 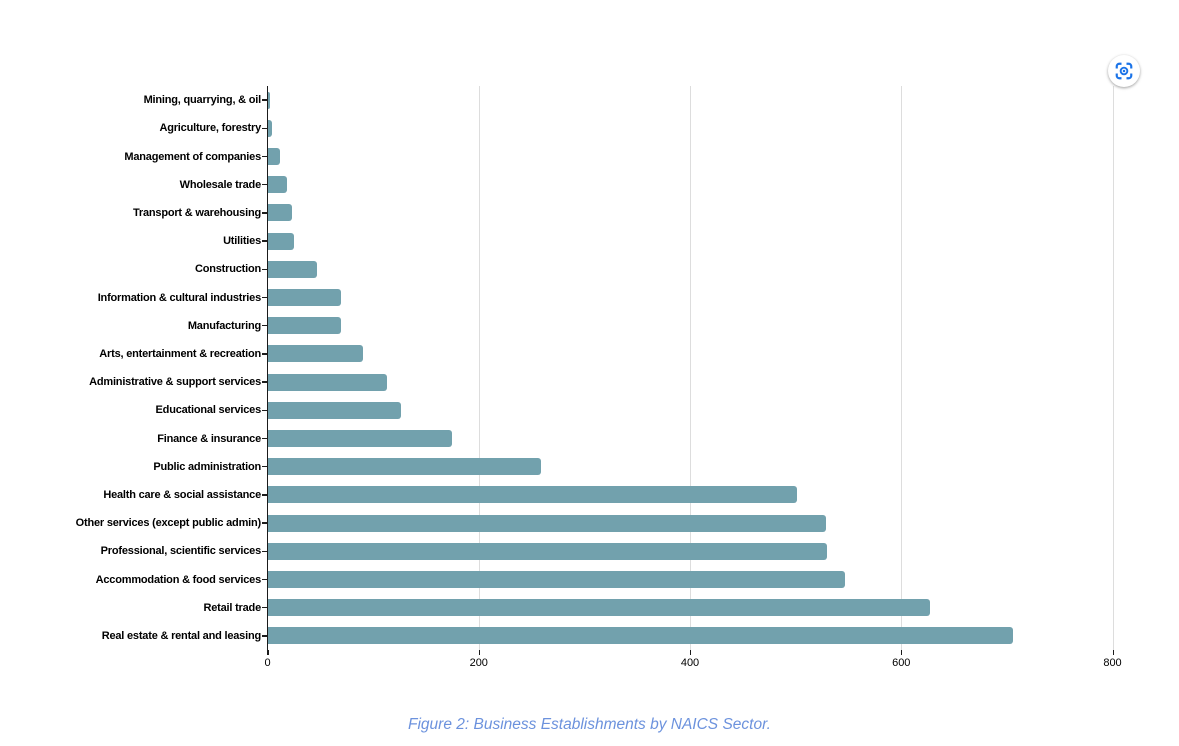 What do you see at coordinates (182, 494) in the screenshot?
I see `category-label: Health care & social assistance` at bounding box center [182, 494].